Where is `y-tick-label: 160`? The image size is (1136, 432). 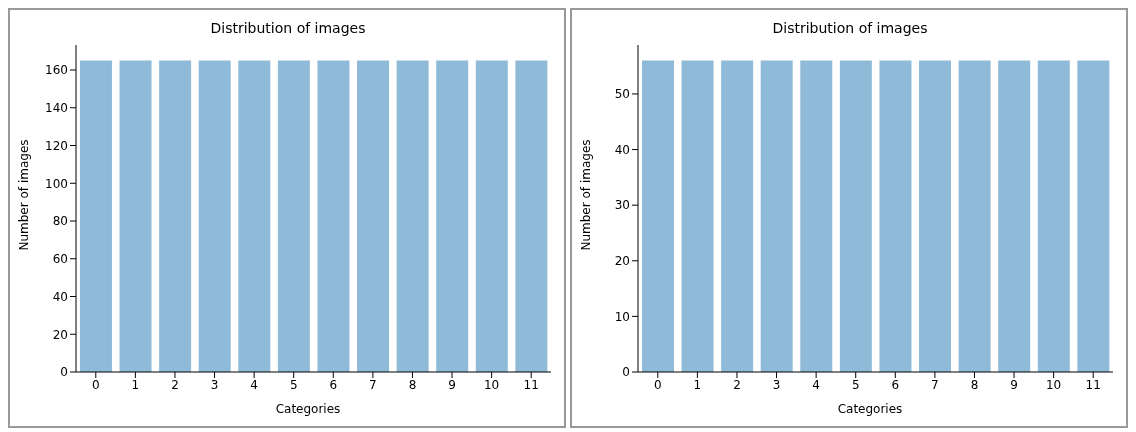
y-tick-label: 160 is located at coordinates (56, 70).